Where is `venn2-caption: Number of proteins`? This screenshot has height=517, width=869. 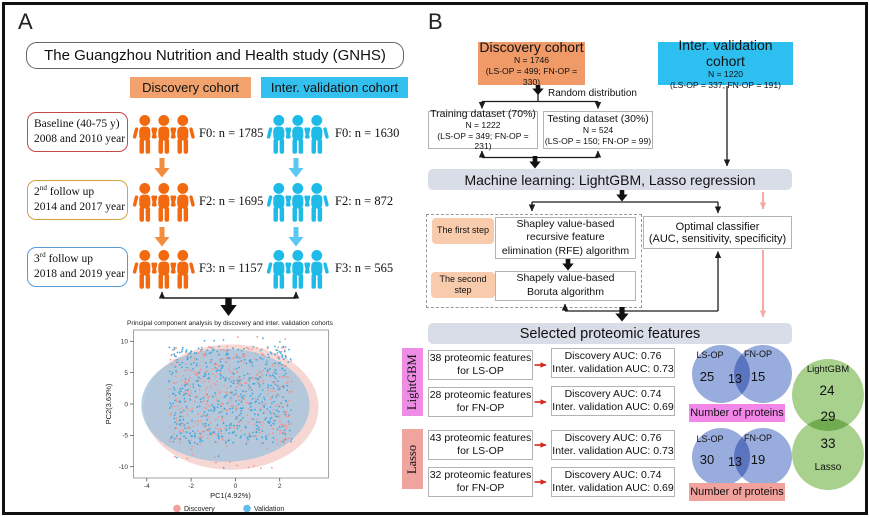 venn2-caption: Number of proteins is located at coordinates (737, 492).